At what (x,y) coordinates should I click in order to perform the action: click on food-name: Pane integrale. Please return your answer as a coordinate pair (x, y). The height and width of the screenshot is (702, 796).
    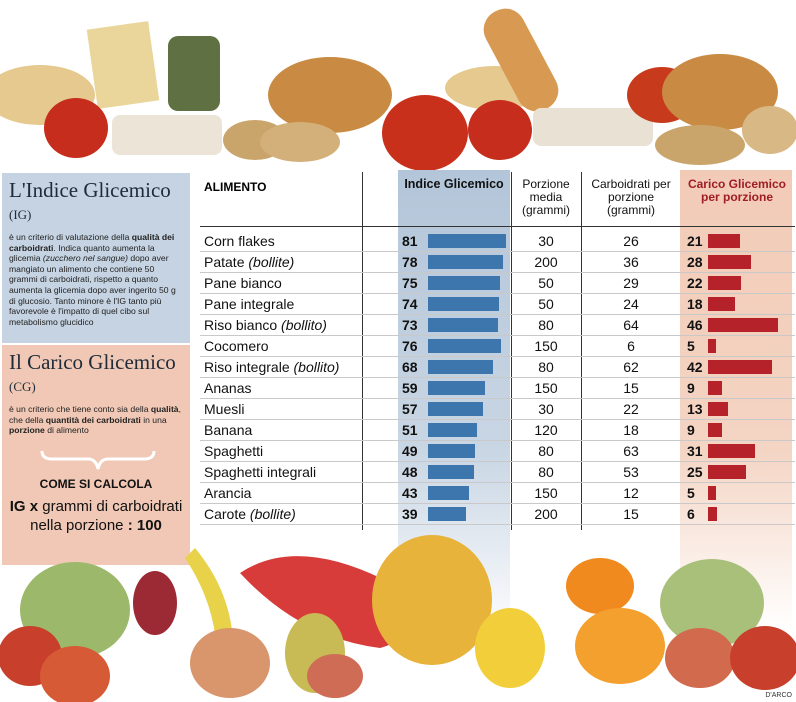
    Looking at the image, I should click on (249, 304).